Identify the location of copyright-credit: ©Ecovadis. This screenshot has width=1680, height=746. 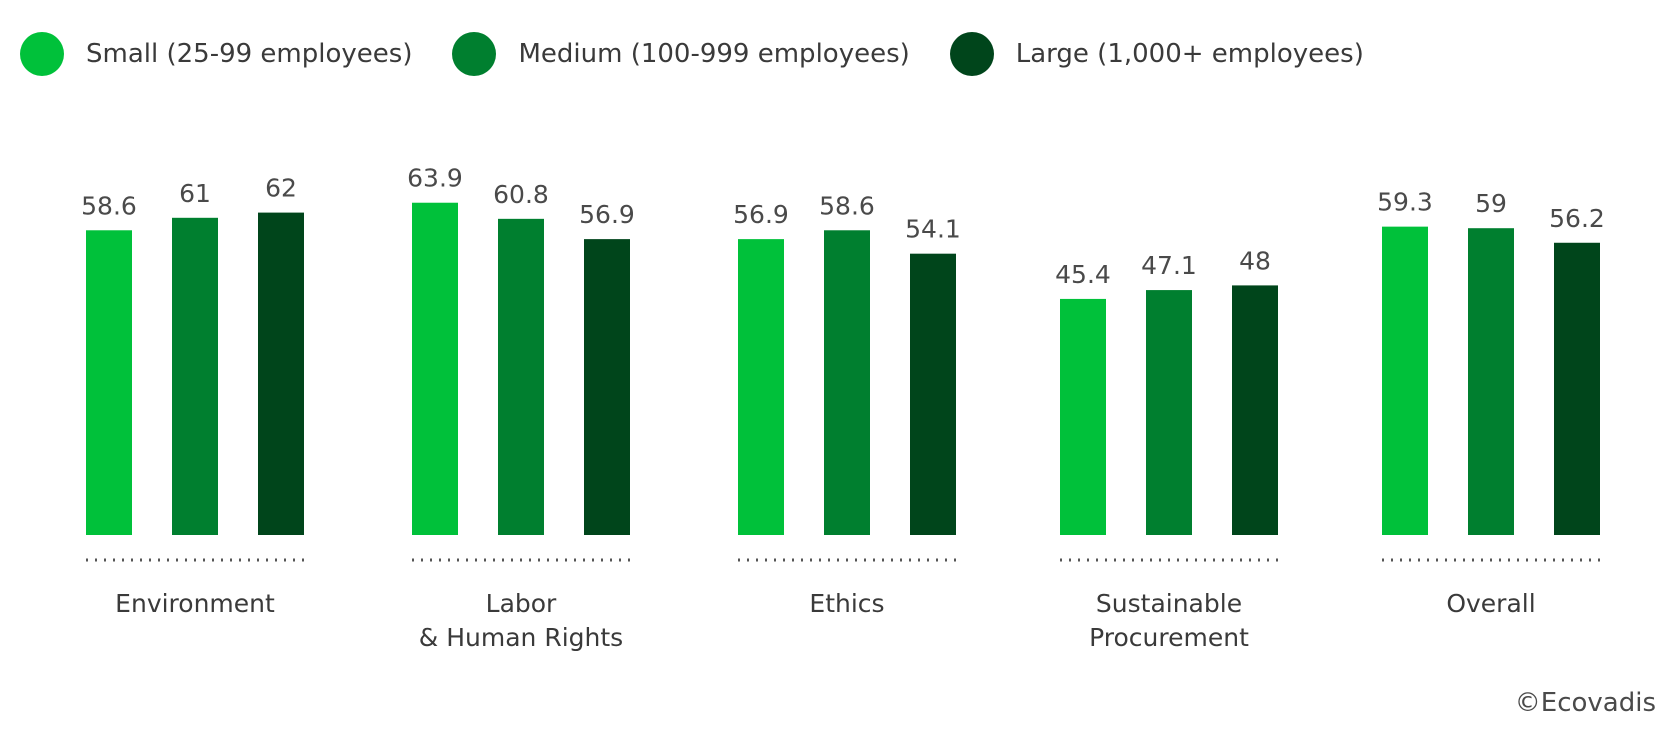
(1585, 703).